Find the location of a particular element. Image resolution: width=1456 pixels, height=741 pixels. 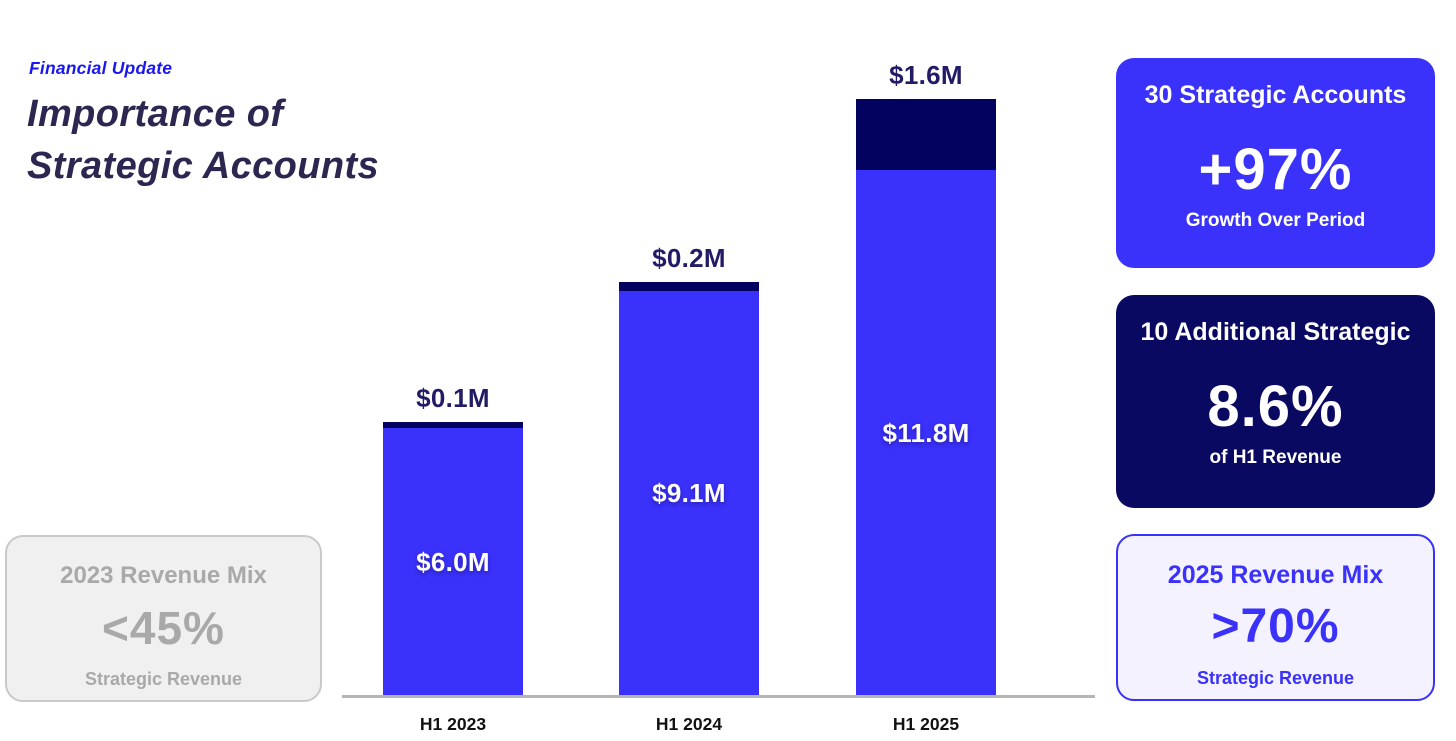

bar-segment-strategic-h1-2024 is located at coordinates (689, 493).